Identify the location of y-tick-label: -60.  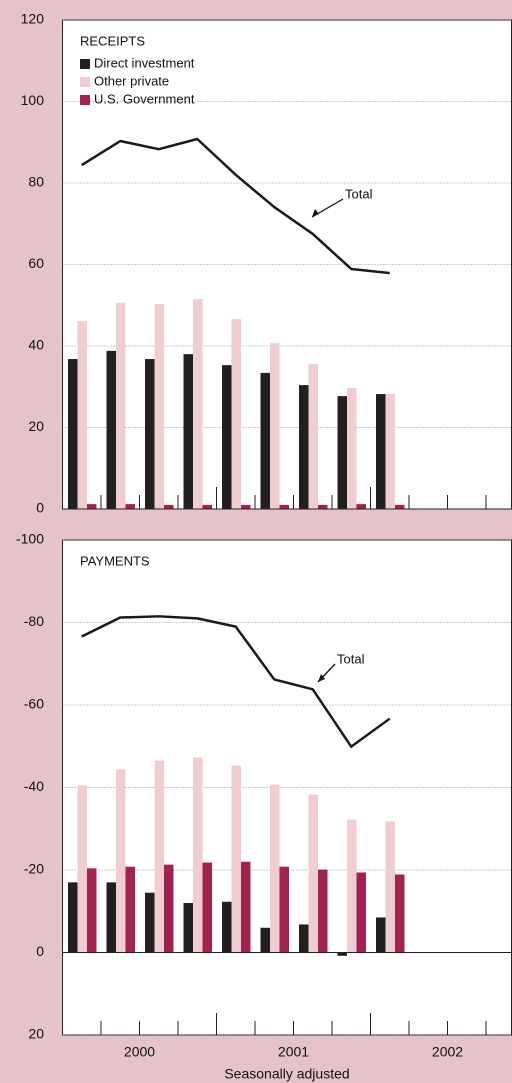
(34, 704).